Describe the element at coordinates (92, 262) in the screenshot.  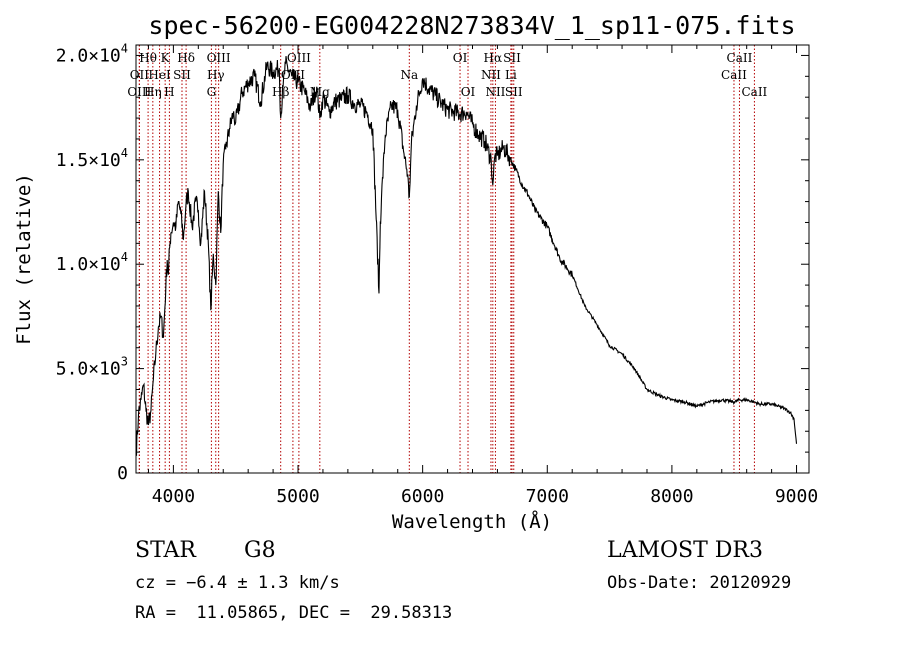
I see `y-tick-label: 1.0×10⁴` at that location.